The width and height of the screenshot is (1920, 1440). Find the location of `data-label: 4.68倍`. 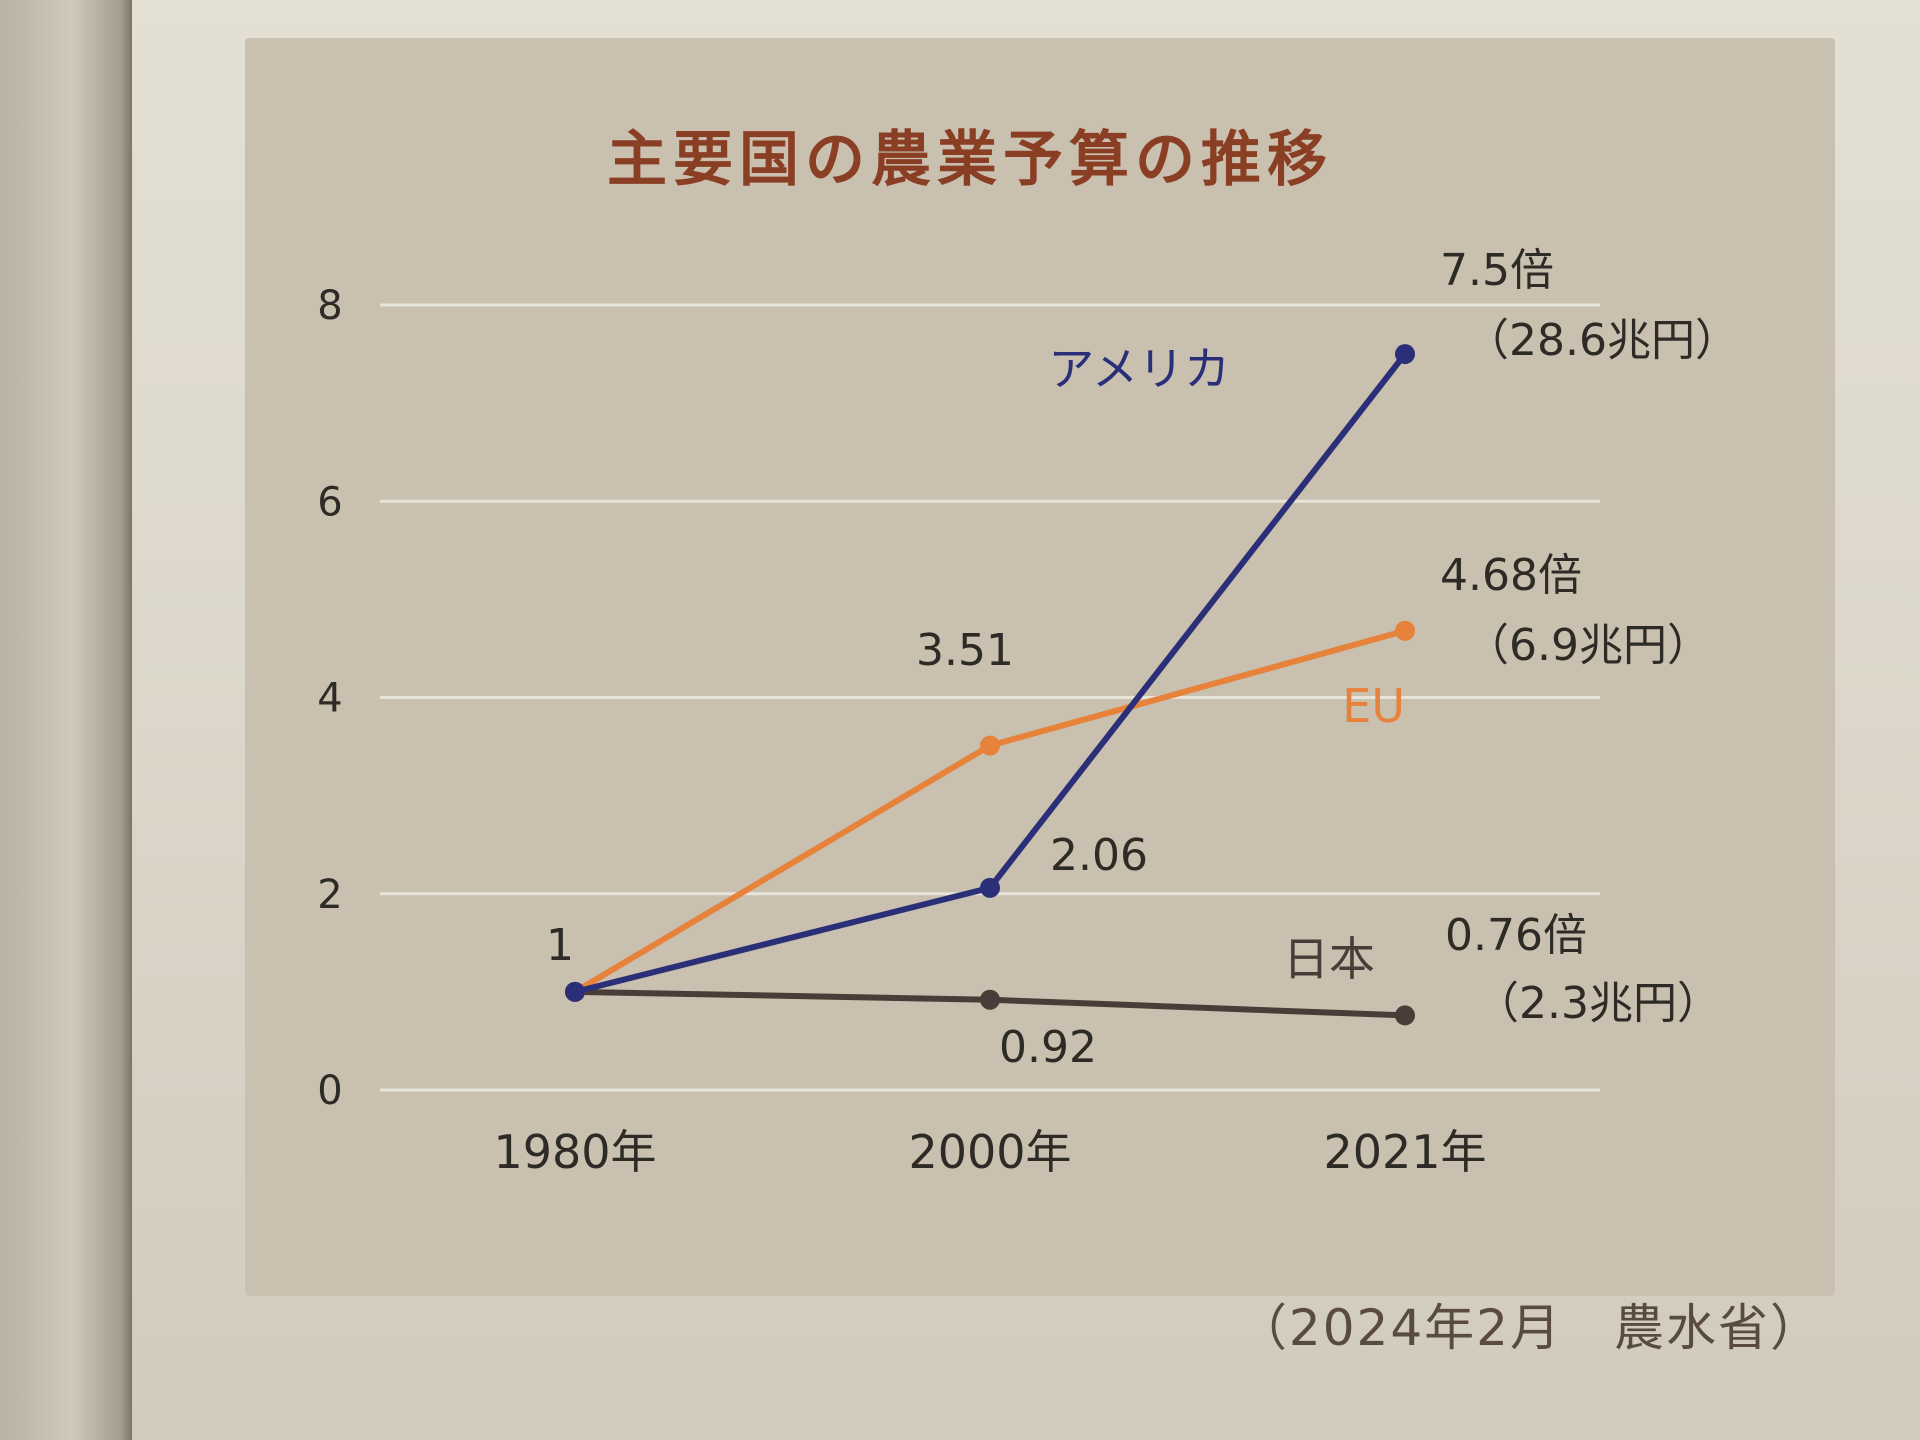

data-label: 4.68倍 is located at coordinates (1511, 575).